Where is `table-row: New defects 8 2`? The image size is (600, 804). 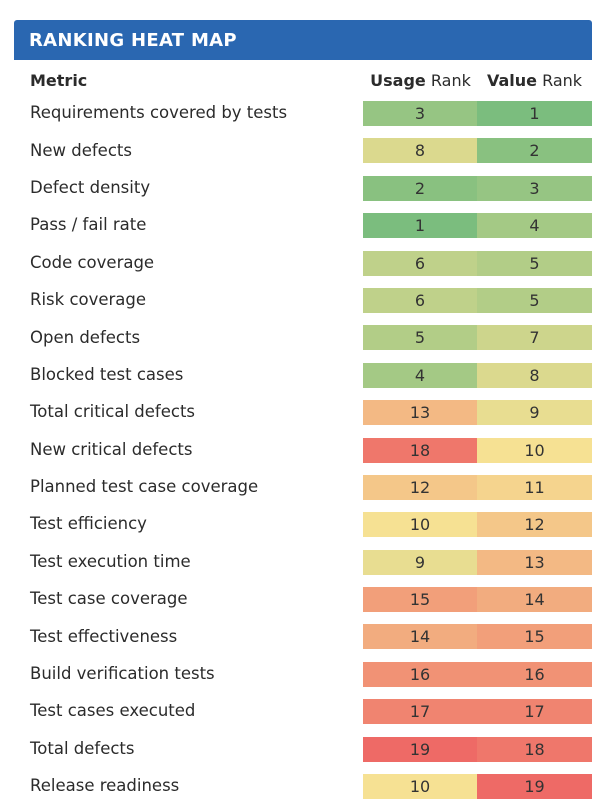
table-row: New defects 8 2 is located at coordinates (303, 149).